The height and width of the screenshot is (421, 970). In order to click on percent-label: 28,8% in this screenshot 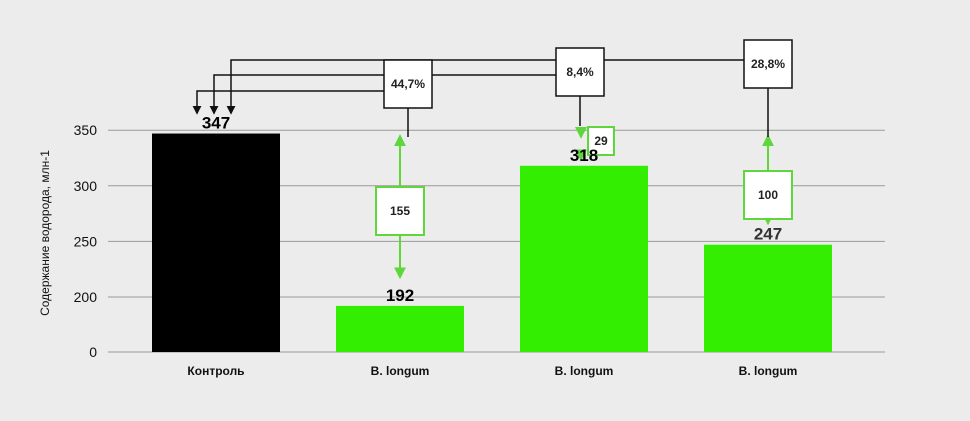, I will do `click(768, 64)`.